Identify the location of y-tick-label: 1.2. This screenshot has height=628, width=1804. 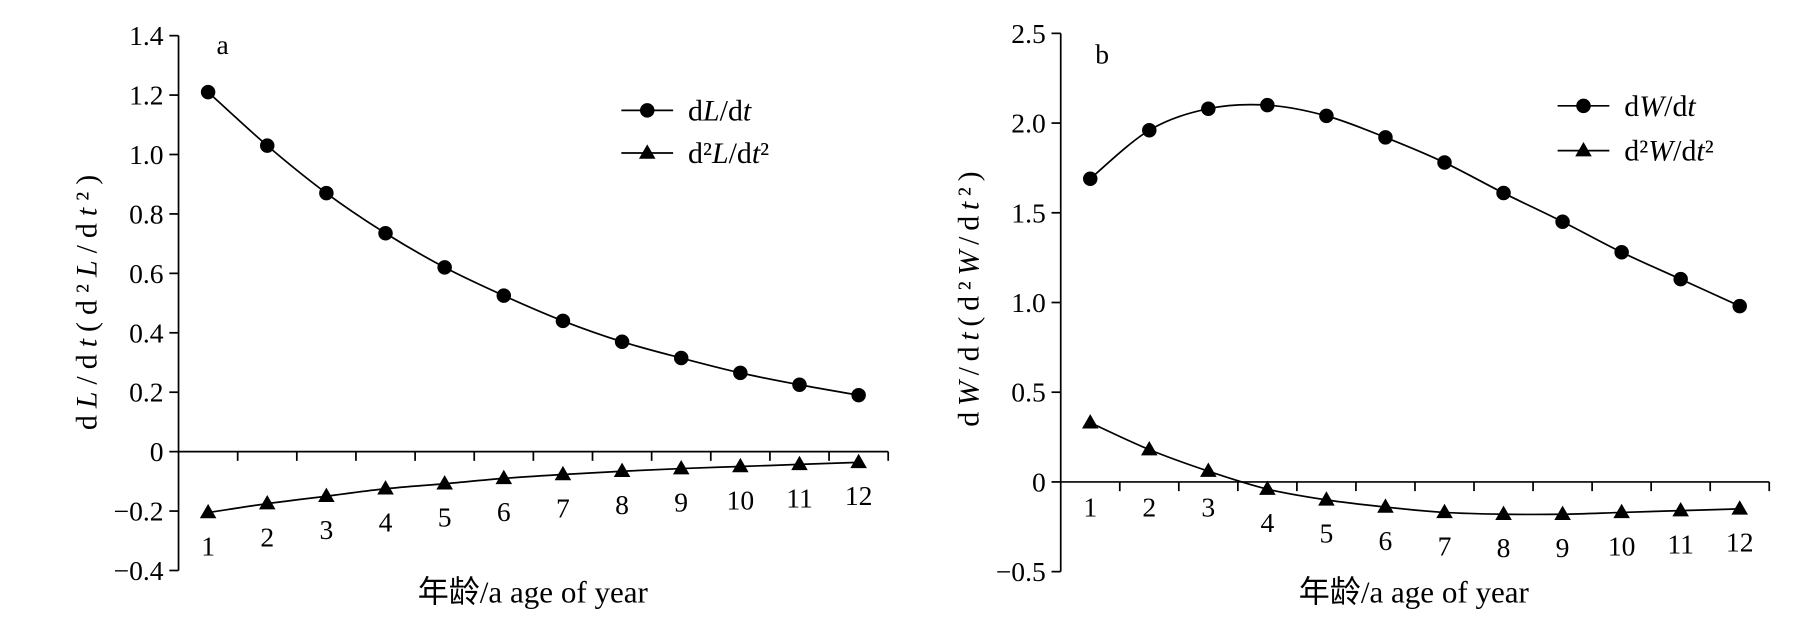
(146, 95).